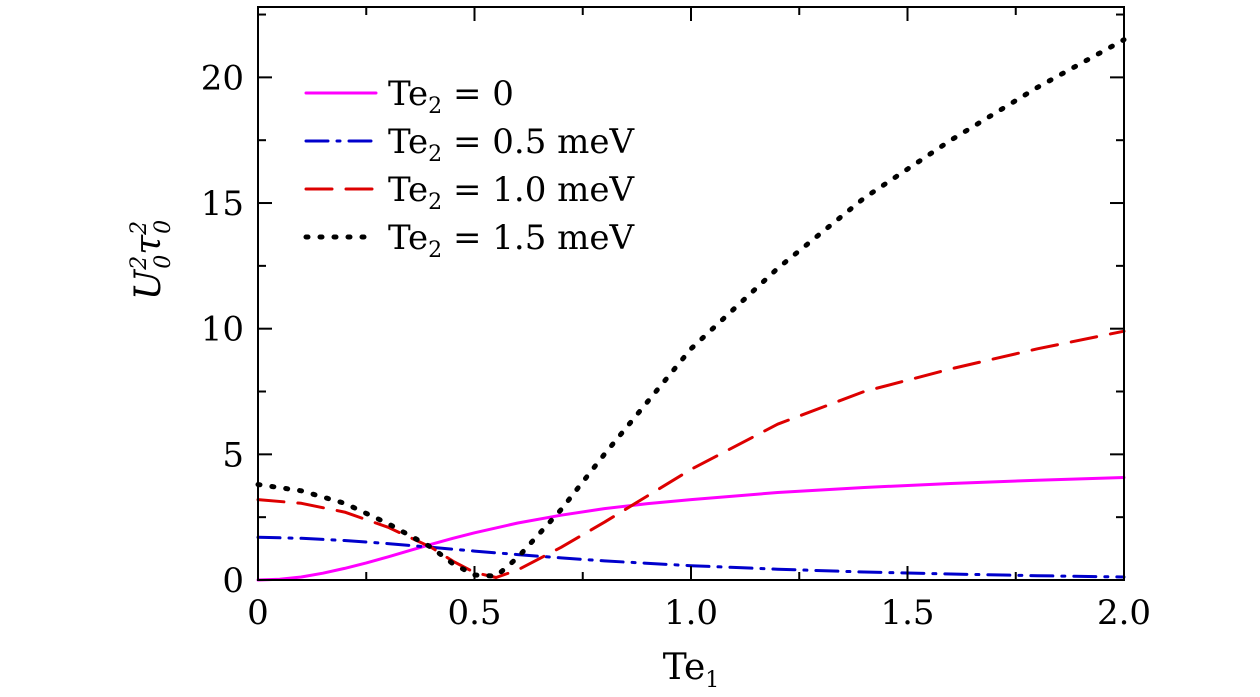  I want to click on y-axis-label: U20τ20, so click(151, 260).